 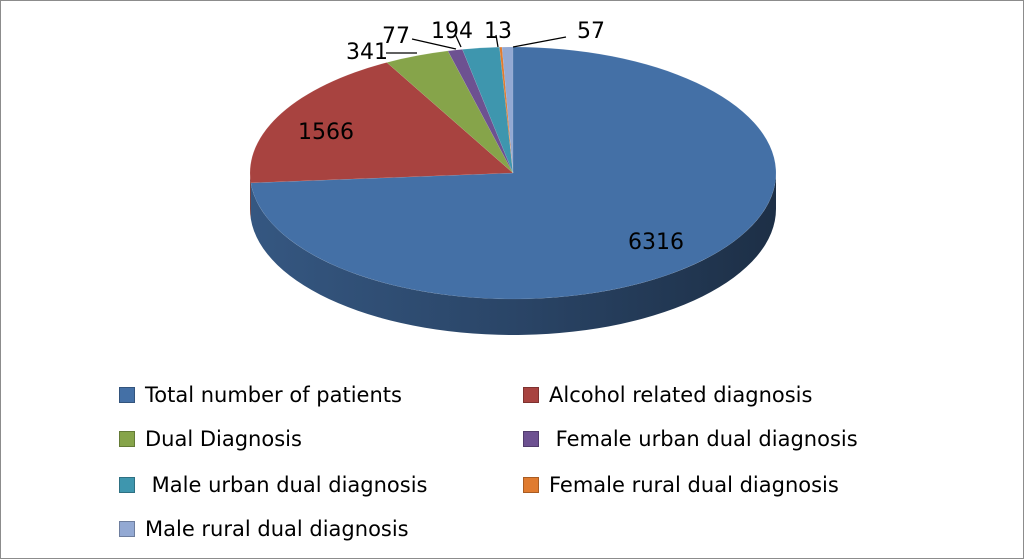 What do you see at coordinates (498, 31) in the screenshot?
I see `data-label-5: 13` at bounding box center [498, 31].